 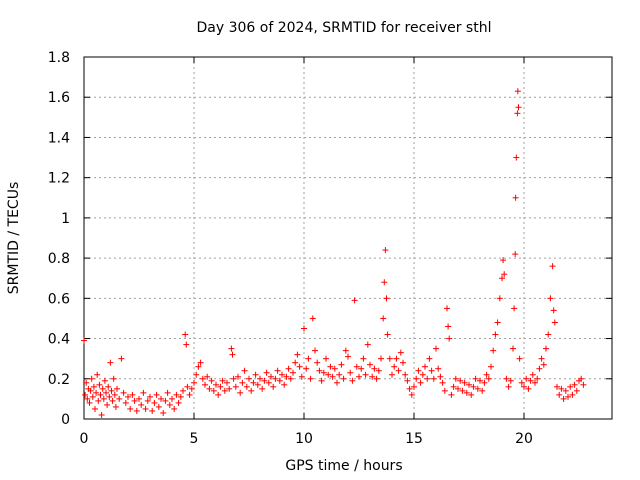 What do you see at coordinates (84, 439) in the screenshot?
I see `x-tick-label: 0` at bounding box center [84, 439].